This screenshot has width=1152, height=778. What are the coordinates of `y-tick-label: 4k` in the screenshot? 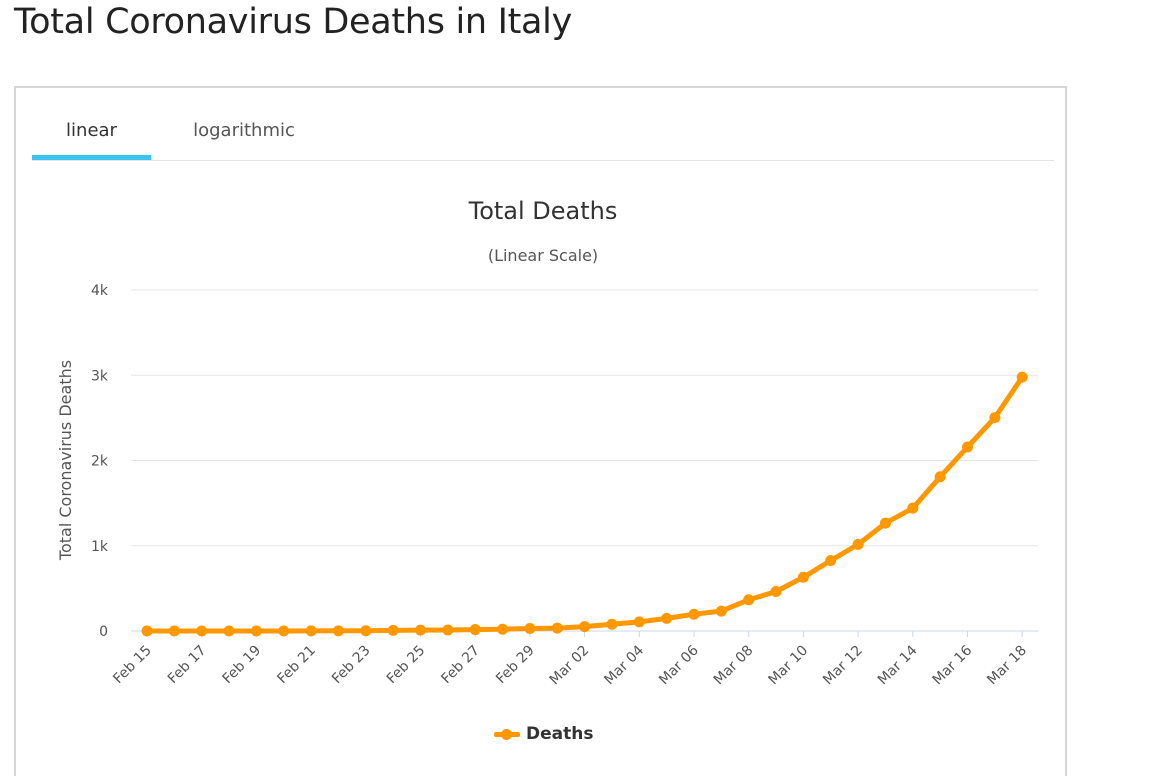 It's located at (100, 291).